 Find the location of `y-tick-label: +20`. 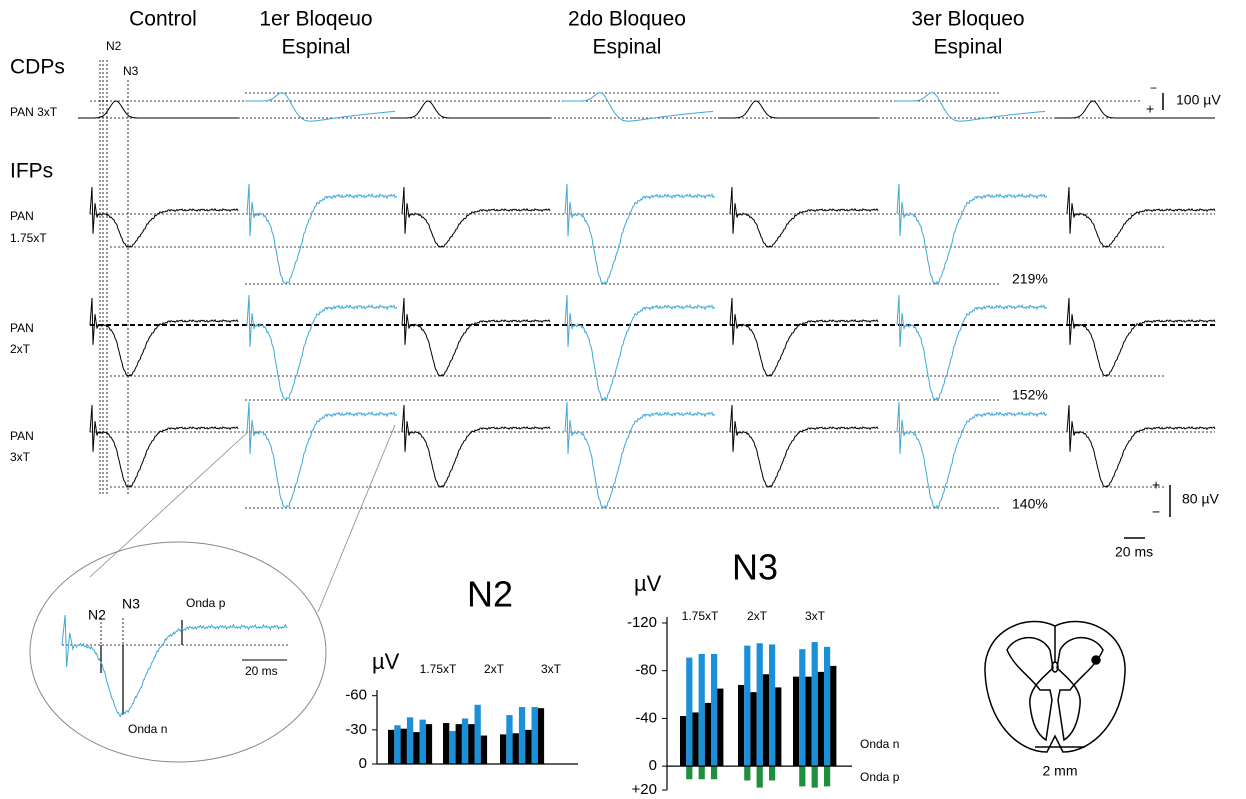

y-tick-label: +20 is located at coordinates (644, 789).